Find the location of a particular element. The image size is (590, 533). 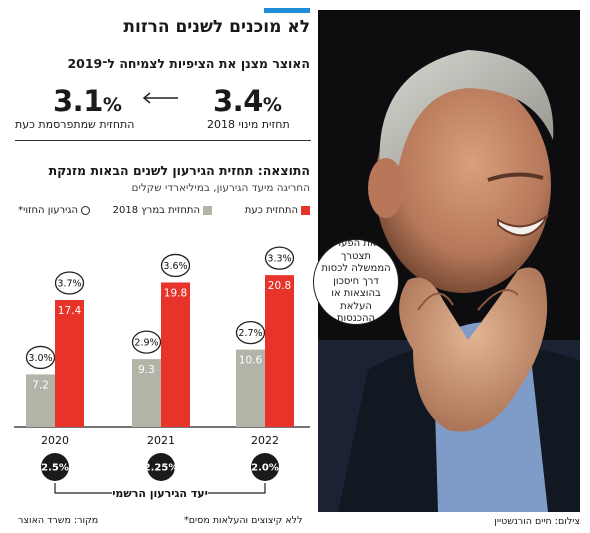

bar-value-label: 19.8 is located at coordinates (175, 293).